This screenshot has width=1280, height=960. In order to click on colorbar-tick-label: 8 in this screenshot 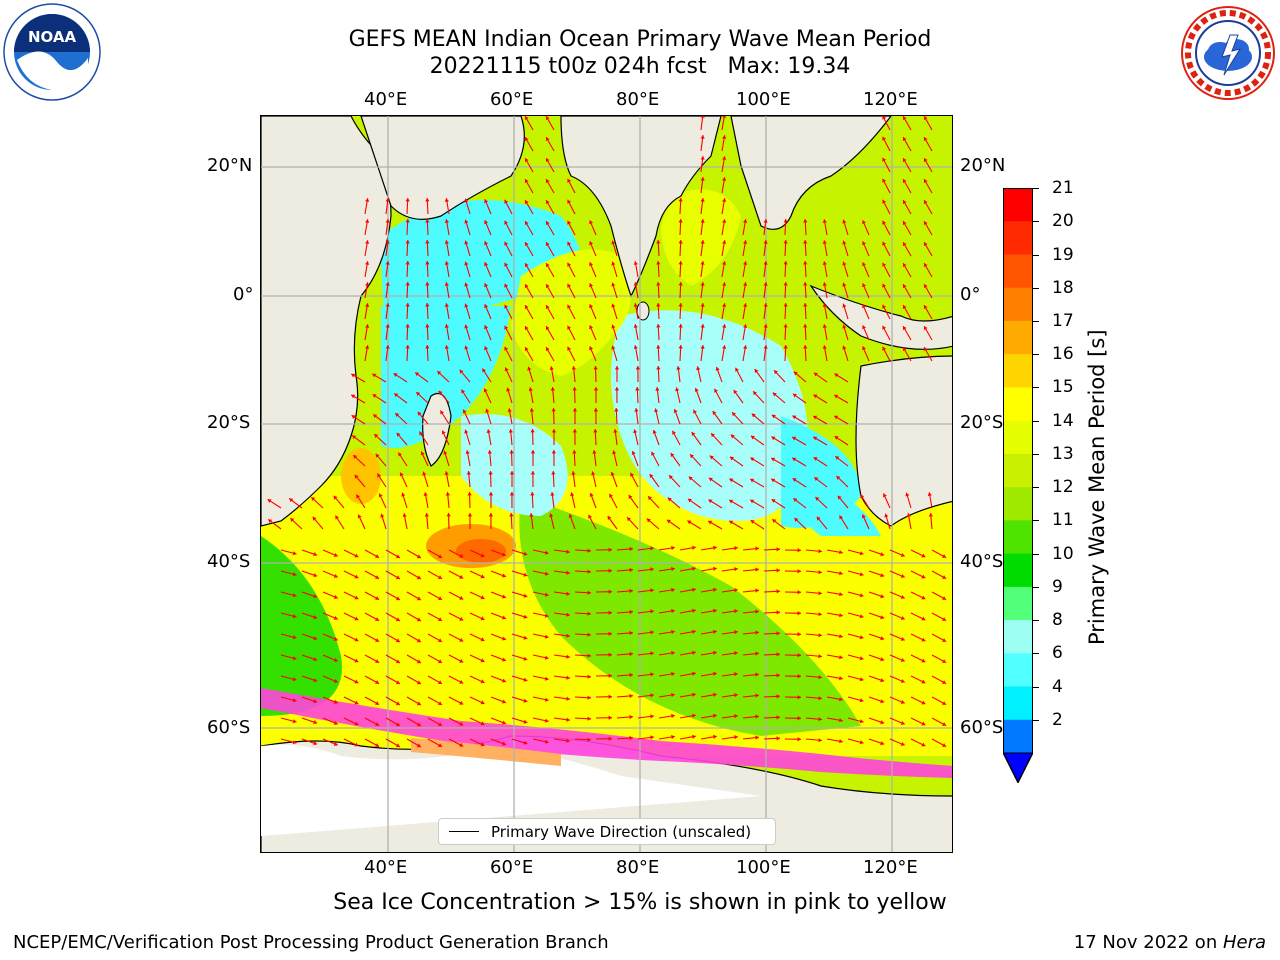, I will do `click(1057, 620)`.